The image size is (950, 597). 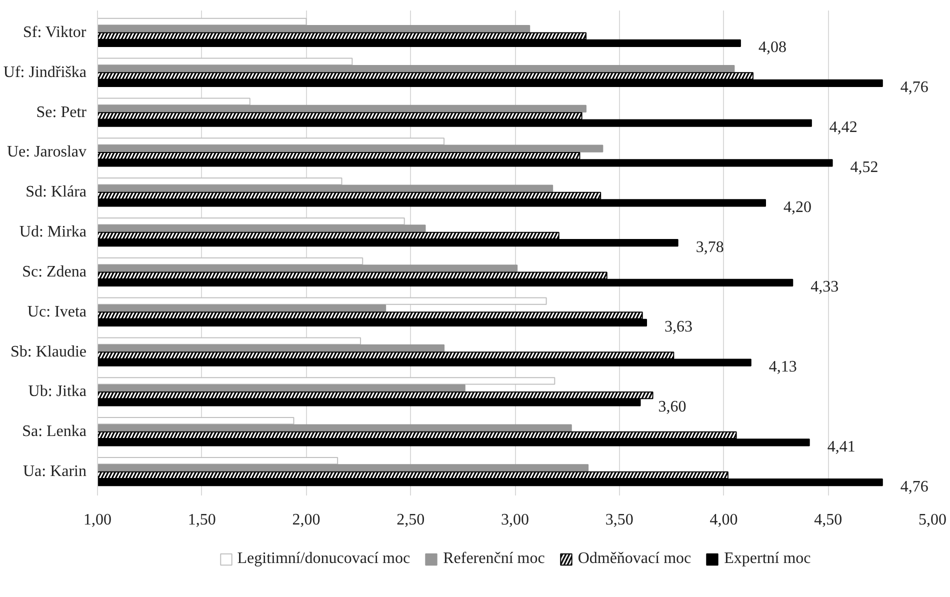 I want to click on data-label: 4,33, so click(x=824, y=287).